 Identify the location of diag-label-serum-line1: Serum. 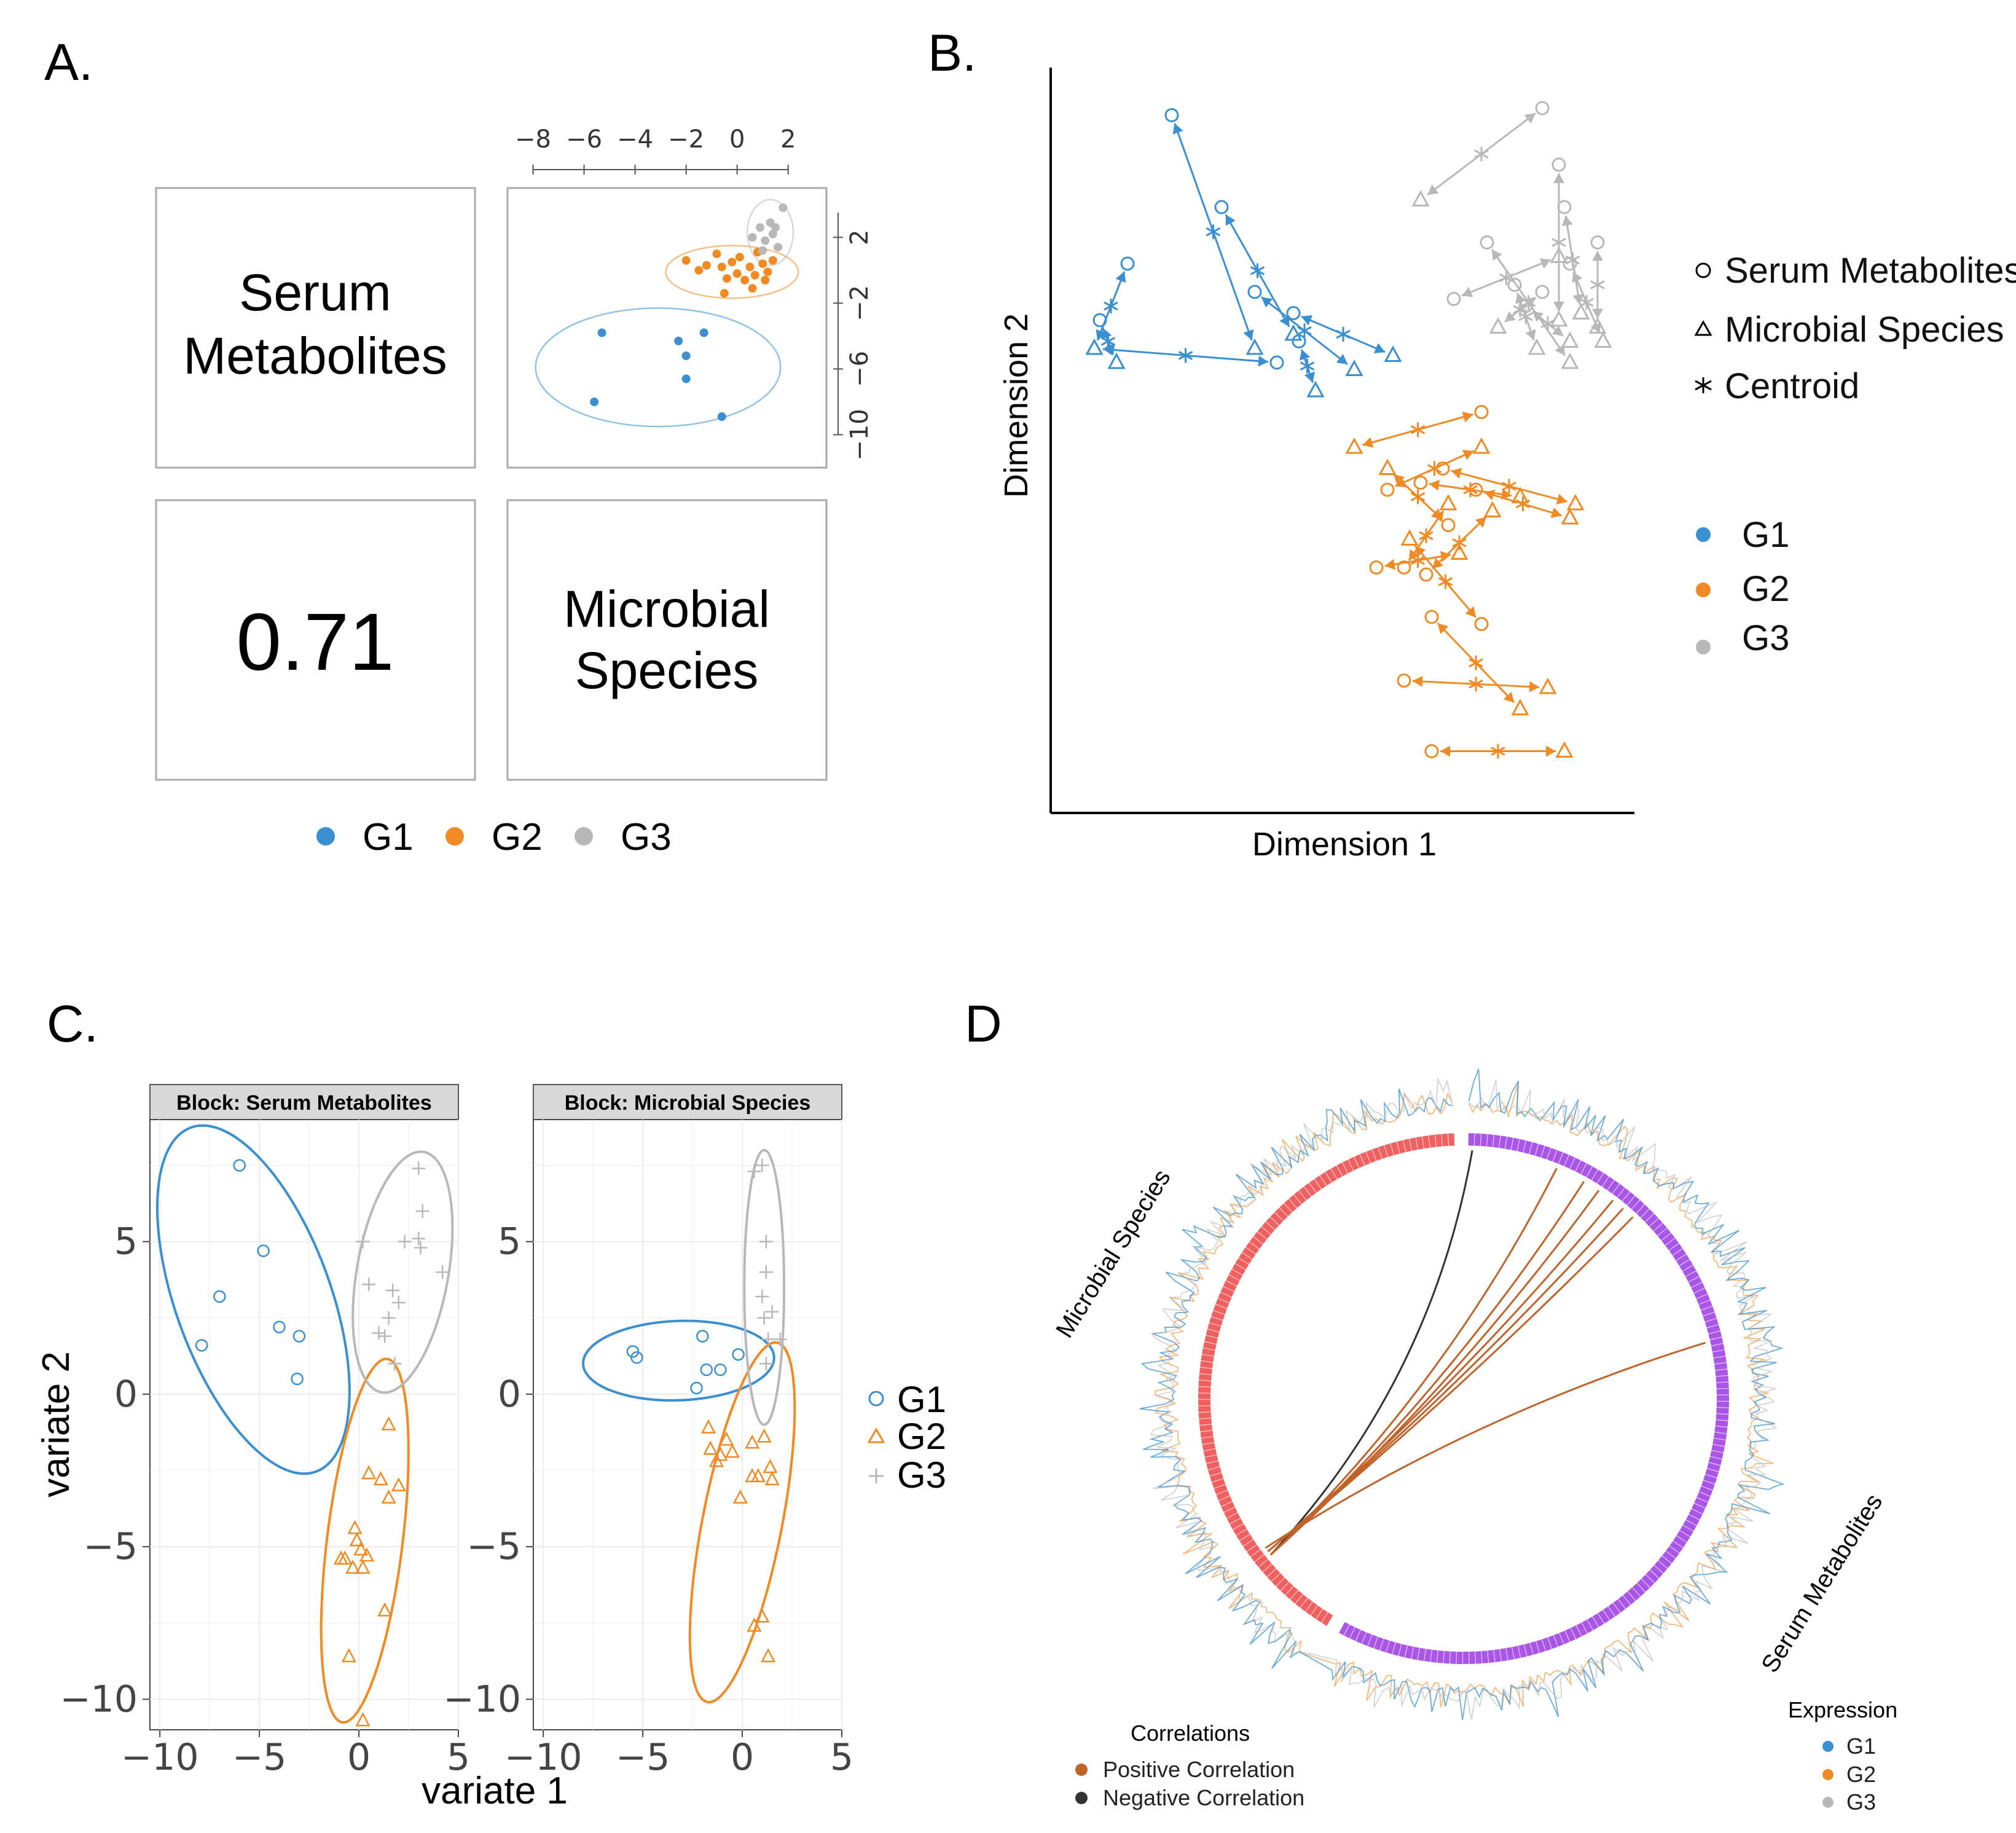
(315, 292).